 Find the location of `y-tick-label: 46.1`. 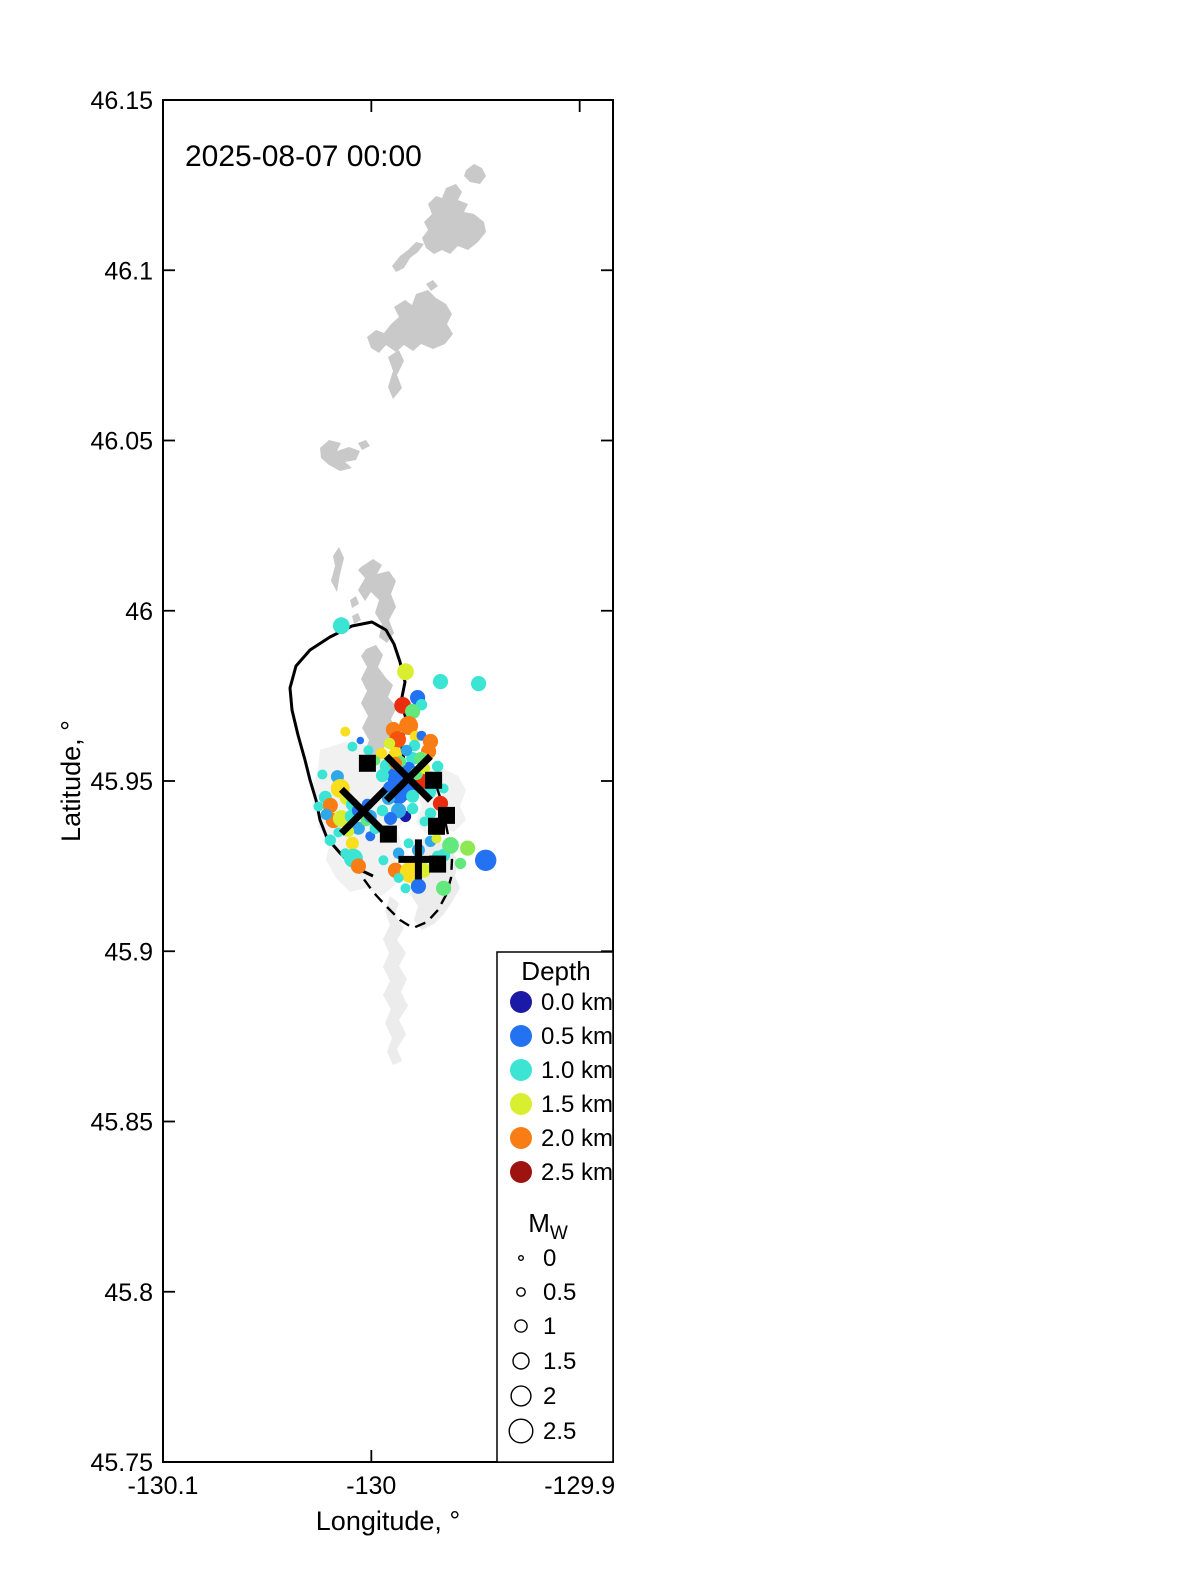

y-tick-label: 46.1 is located at coordinates (128, 271).